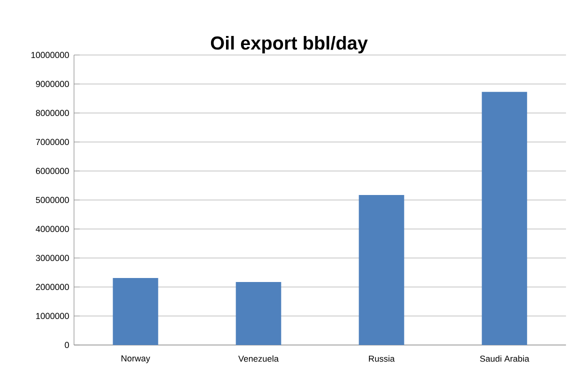  What do you see at coordinates (136, 359) in the screenshot?
I see `x-tick-label: Norway` at bounding box center [136, 359].